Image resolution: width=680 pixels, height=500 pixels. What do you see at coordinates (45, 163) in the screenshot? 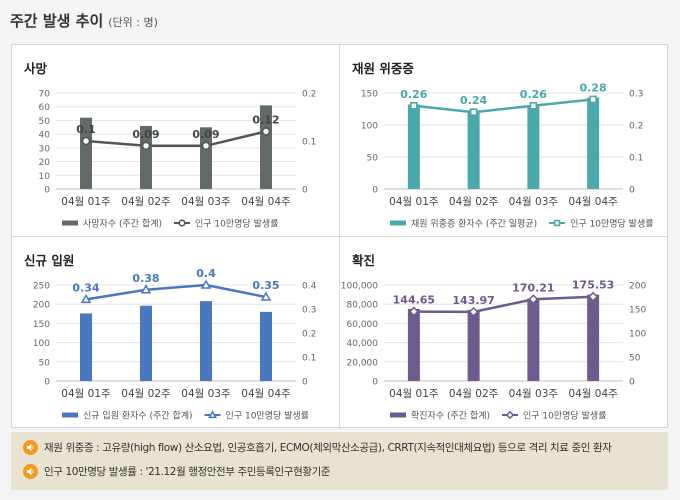
I see `y-tick-label: 20` at bounding box center [45, 163].